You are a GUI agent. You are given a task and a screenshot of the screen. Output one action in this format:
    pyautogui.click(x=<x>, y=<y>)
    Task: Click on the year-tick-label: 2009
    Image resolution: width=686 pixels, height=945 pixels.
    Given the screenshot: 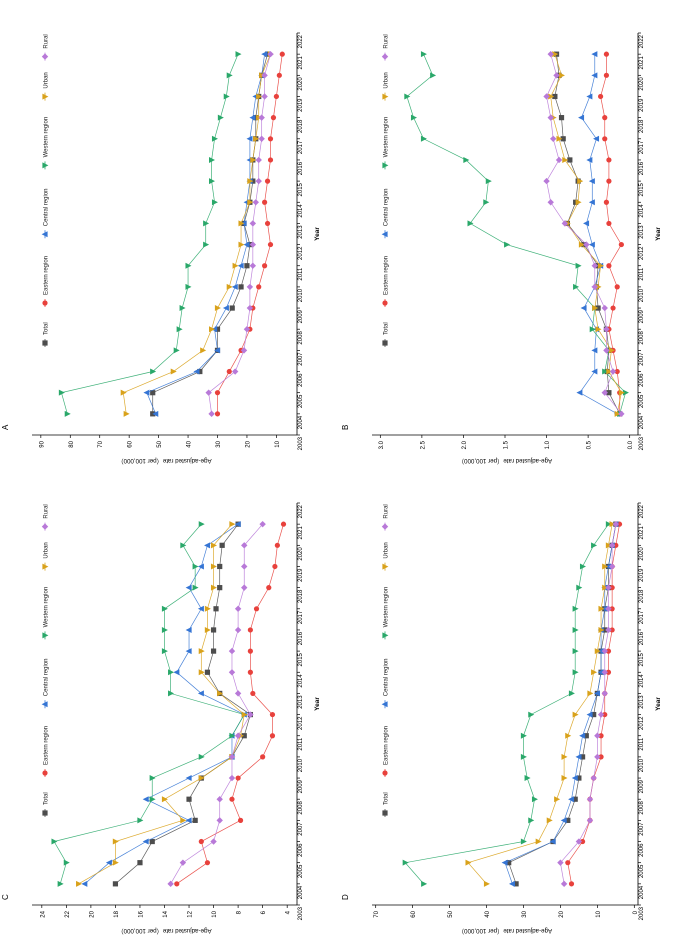 What is the action you would take?
    pyautogui.click(x=642, y=316)
    